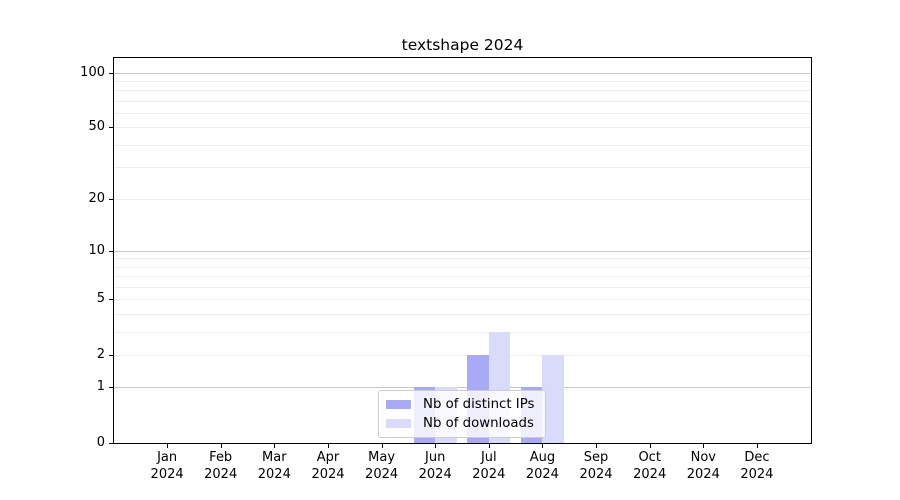 The width and height of the screenshot is (900, 500). I want to click on legend: Nb of distinct IPs Nb of downloads, so click(462, 414).